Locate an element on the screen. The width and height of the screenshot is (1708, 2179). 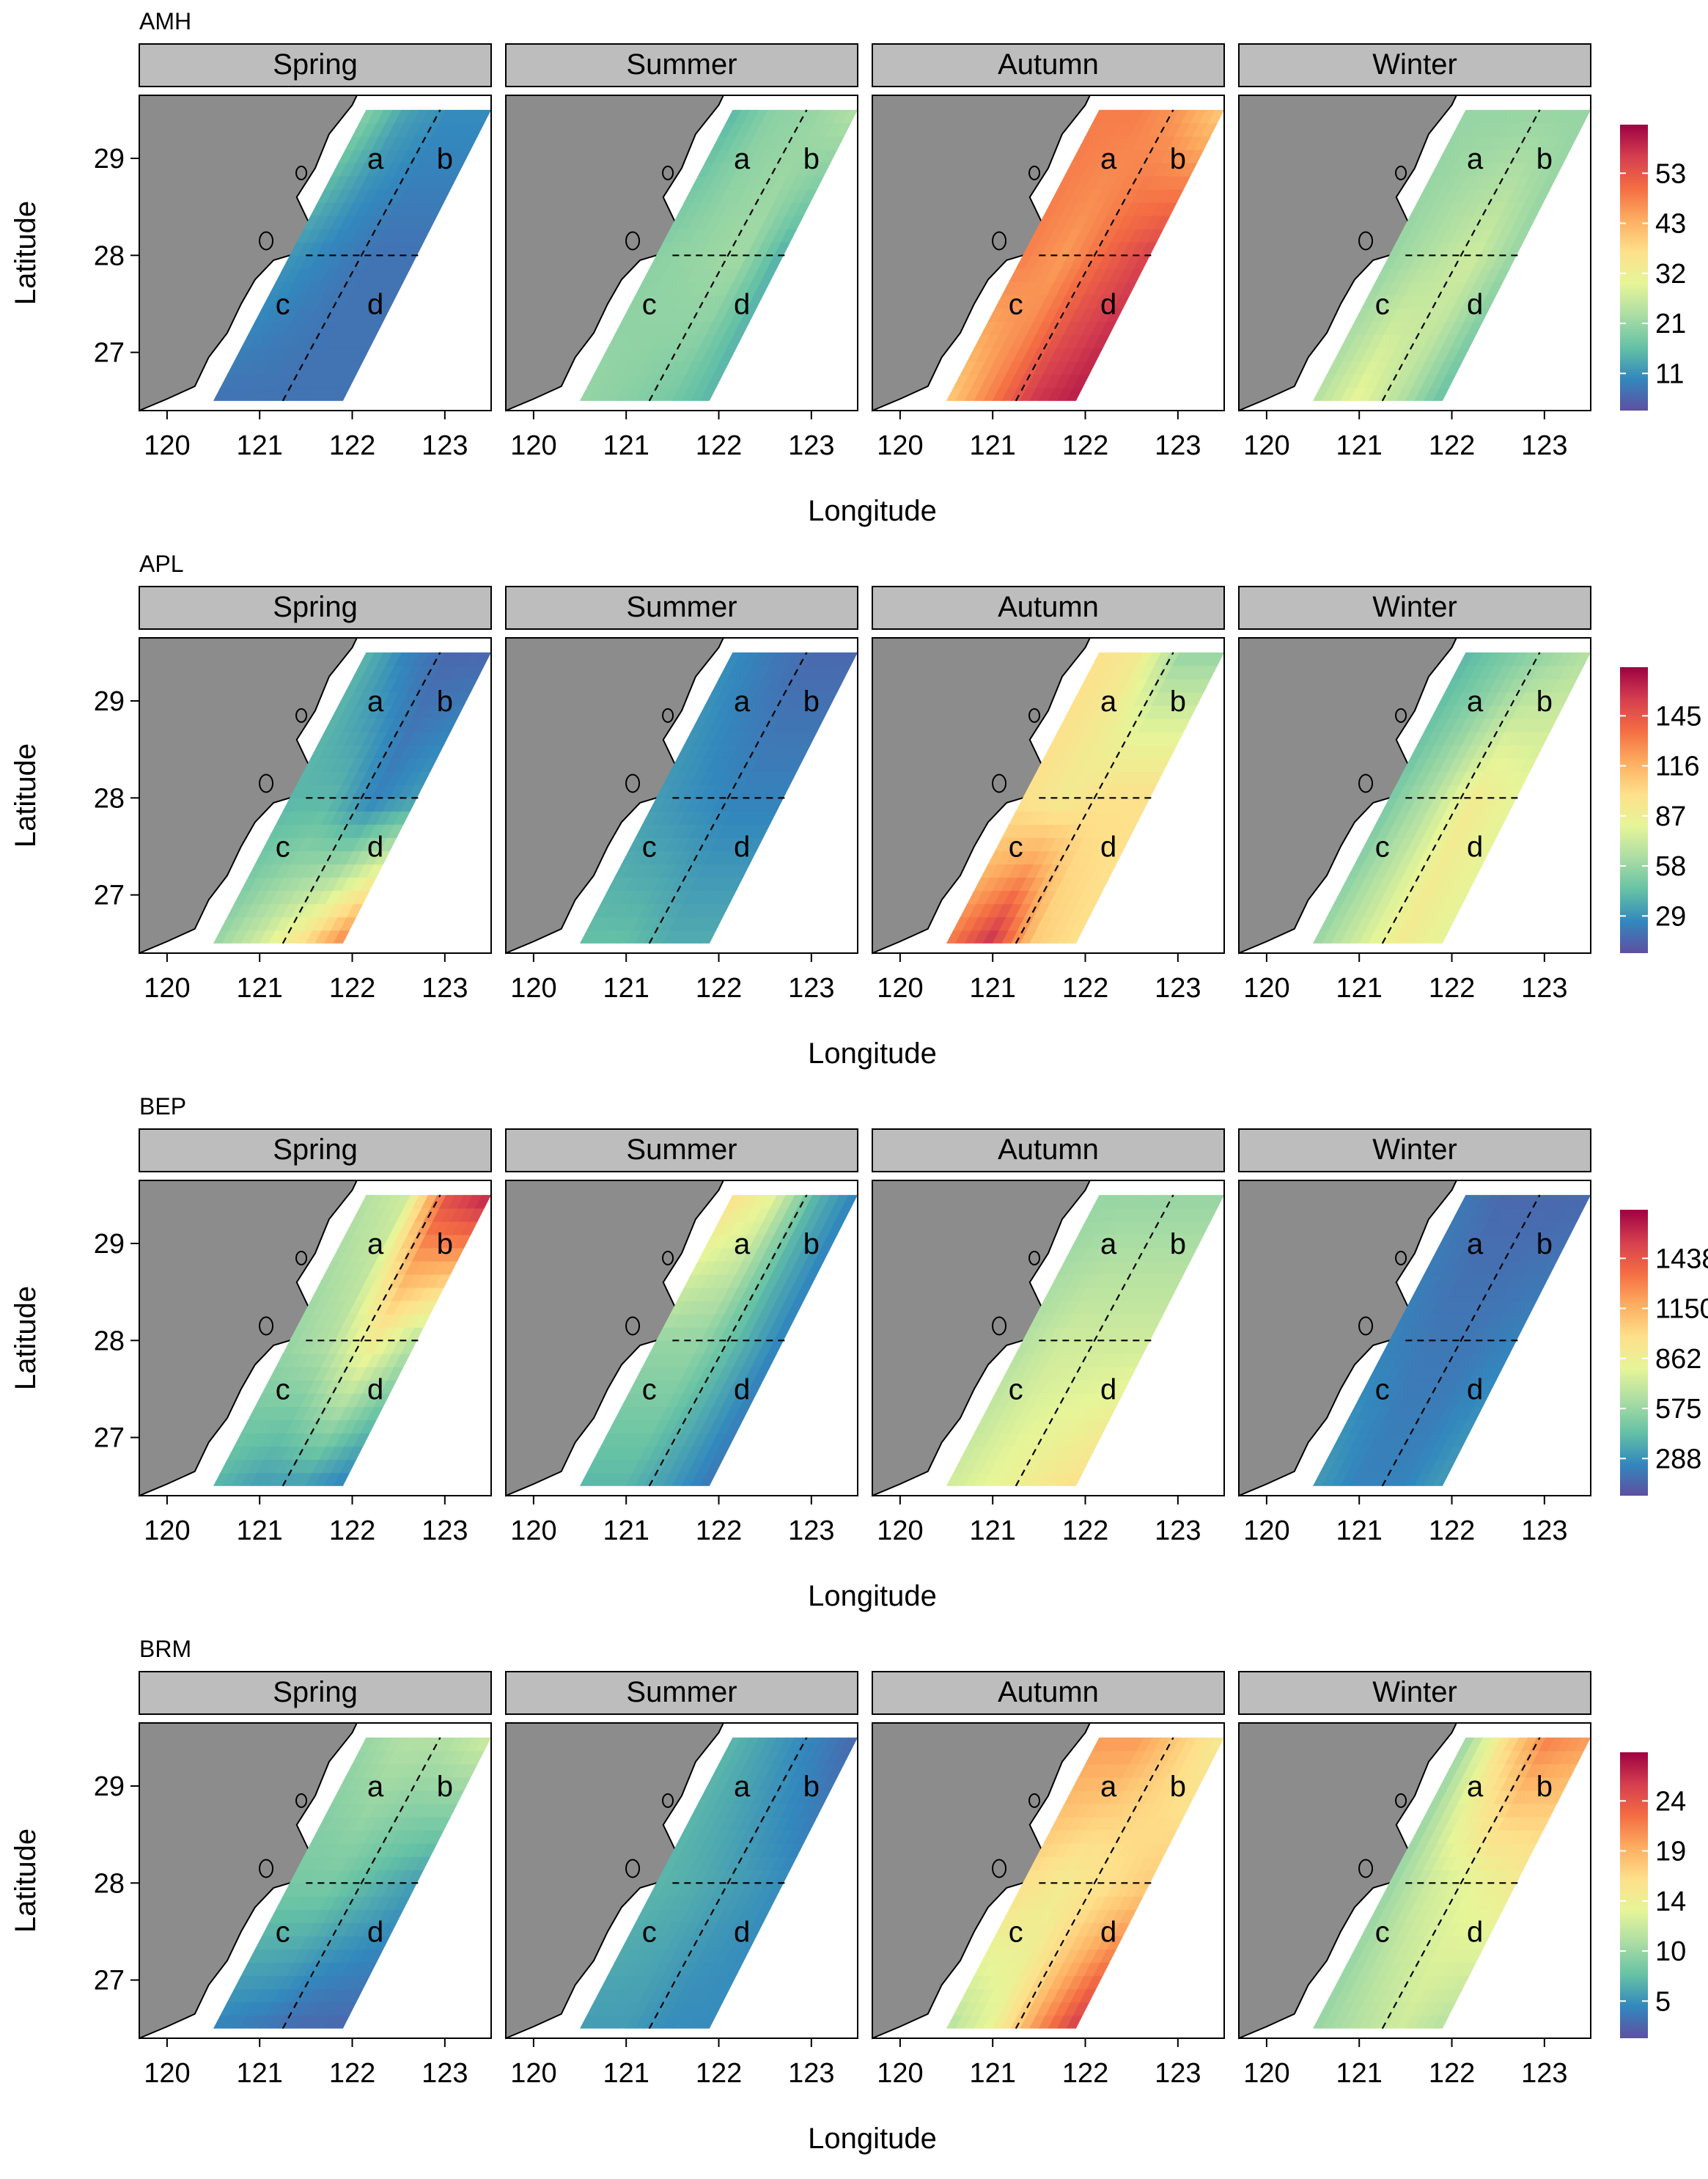
legend-tick-label: 1438 is located at coordinates (1681, 1258).